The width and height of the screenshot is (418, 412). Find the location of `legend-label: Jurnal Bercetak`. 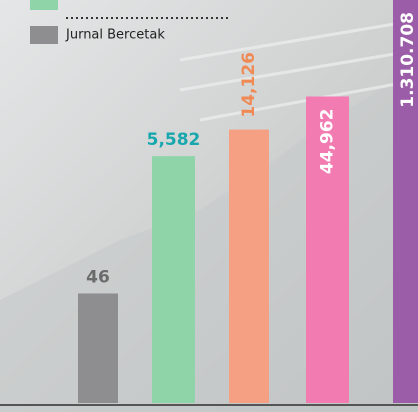

legend-label: Jurnal Bercetak is located at coordinates (115, 35).